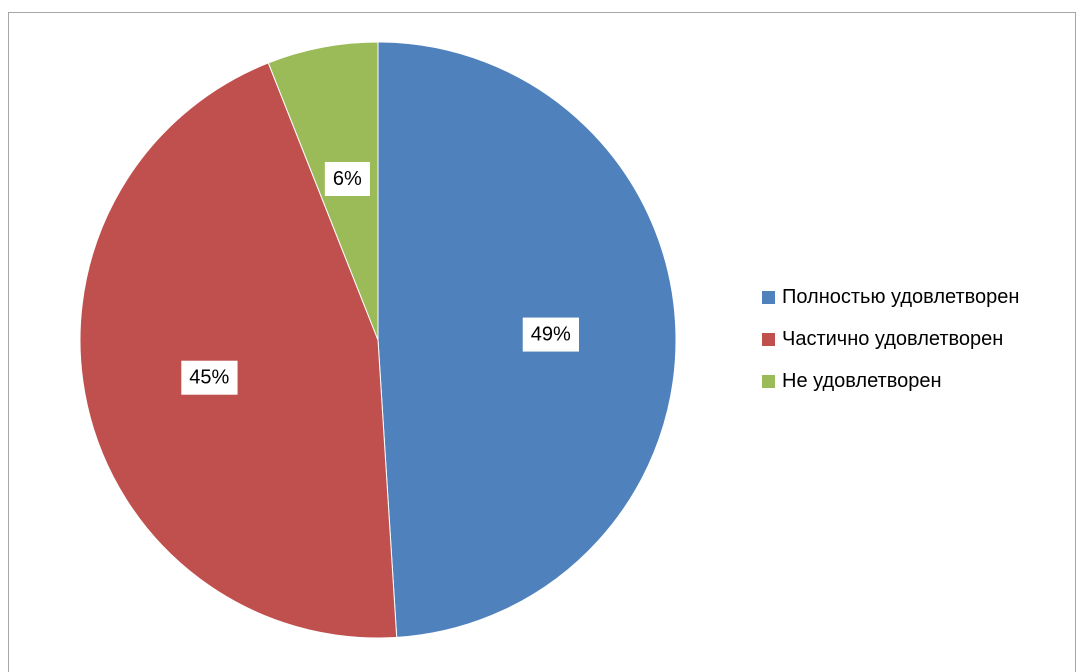  What do you see at coordinates (768, 297) in the screenshot?
I see `legend-swatch-fully-satisfied` at bounding box center [768, 297].